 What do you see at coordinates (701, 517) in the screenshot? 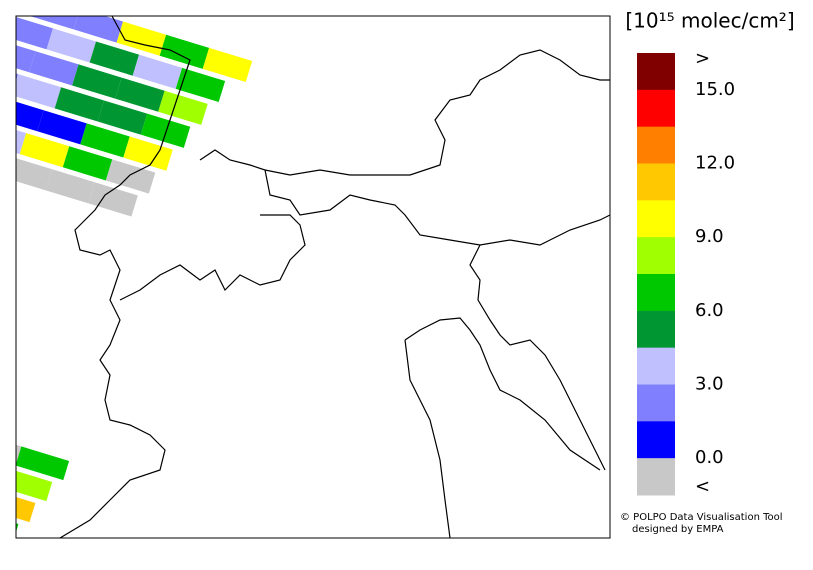
I see `credit-line: © POLPO Data Visualisation Tool` at bounding box center [701, 517].